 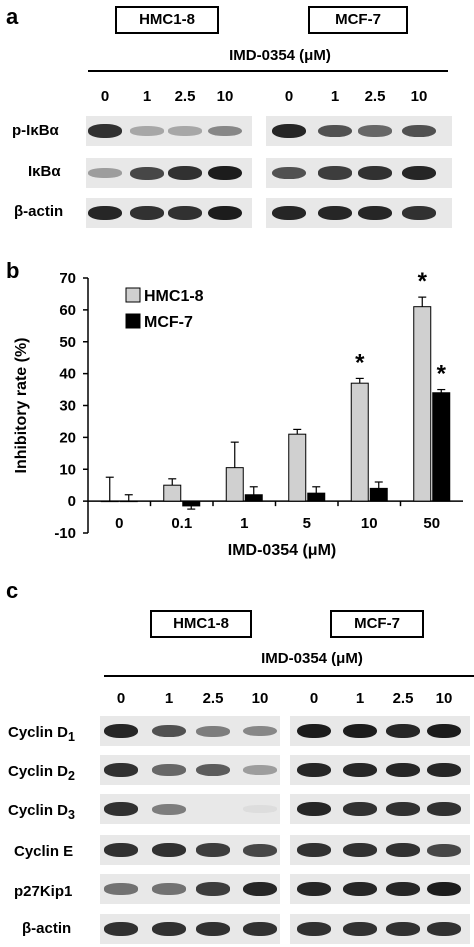 I want to click on y-tick-label: 40, so click(x=67, y=374).